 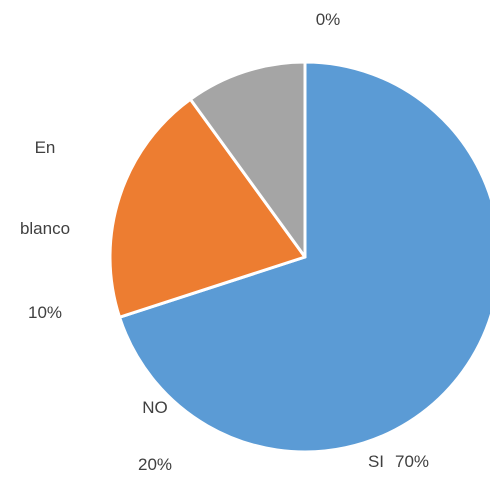 I want to click on data-label: 0%, so click(x=328, y=19).